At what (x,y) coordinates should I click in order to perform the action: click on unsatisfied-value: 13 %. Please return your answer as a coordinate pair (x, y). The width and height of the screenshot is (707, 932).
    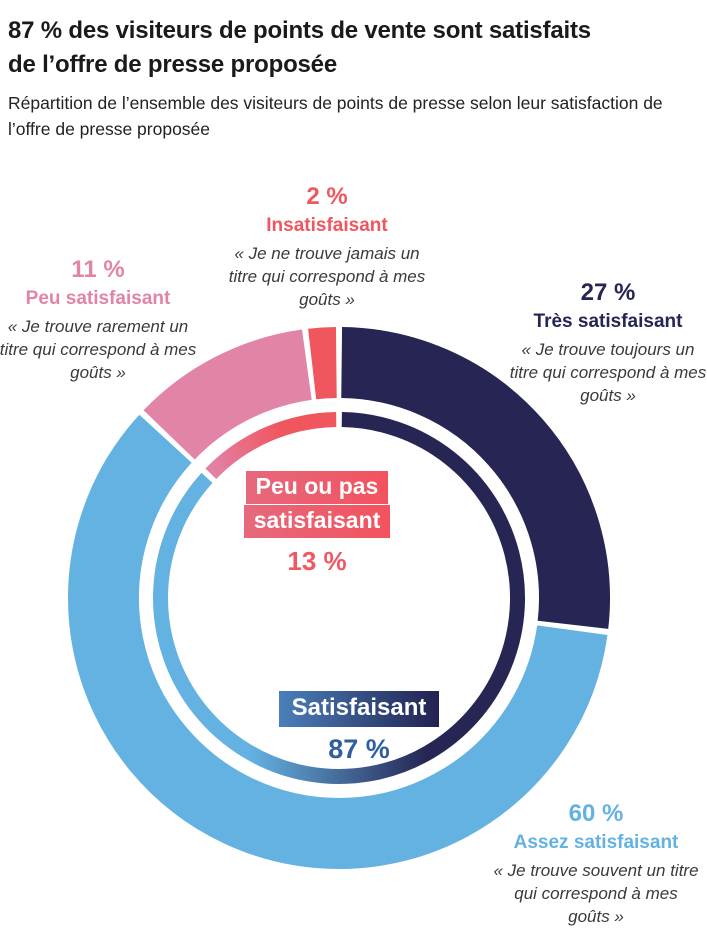
    Looking at the image, I should click on (317, 561).